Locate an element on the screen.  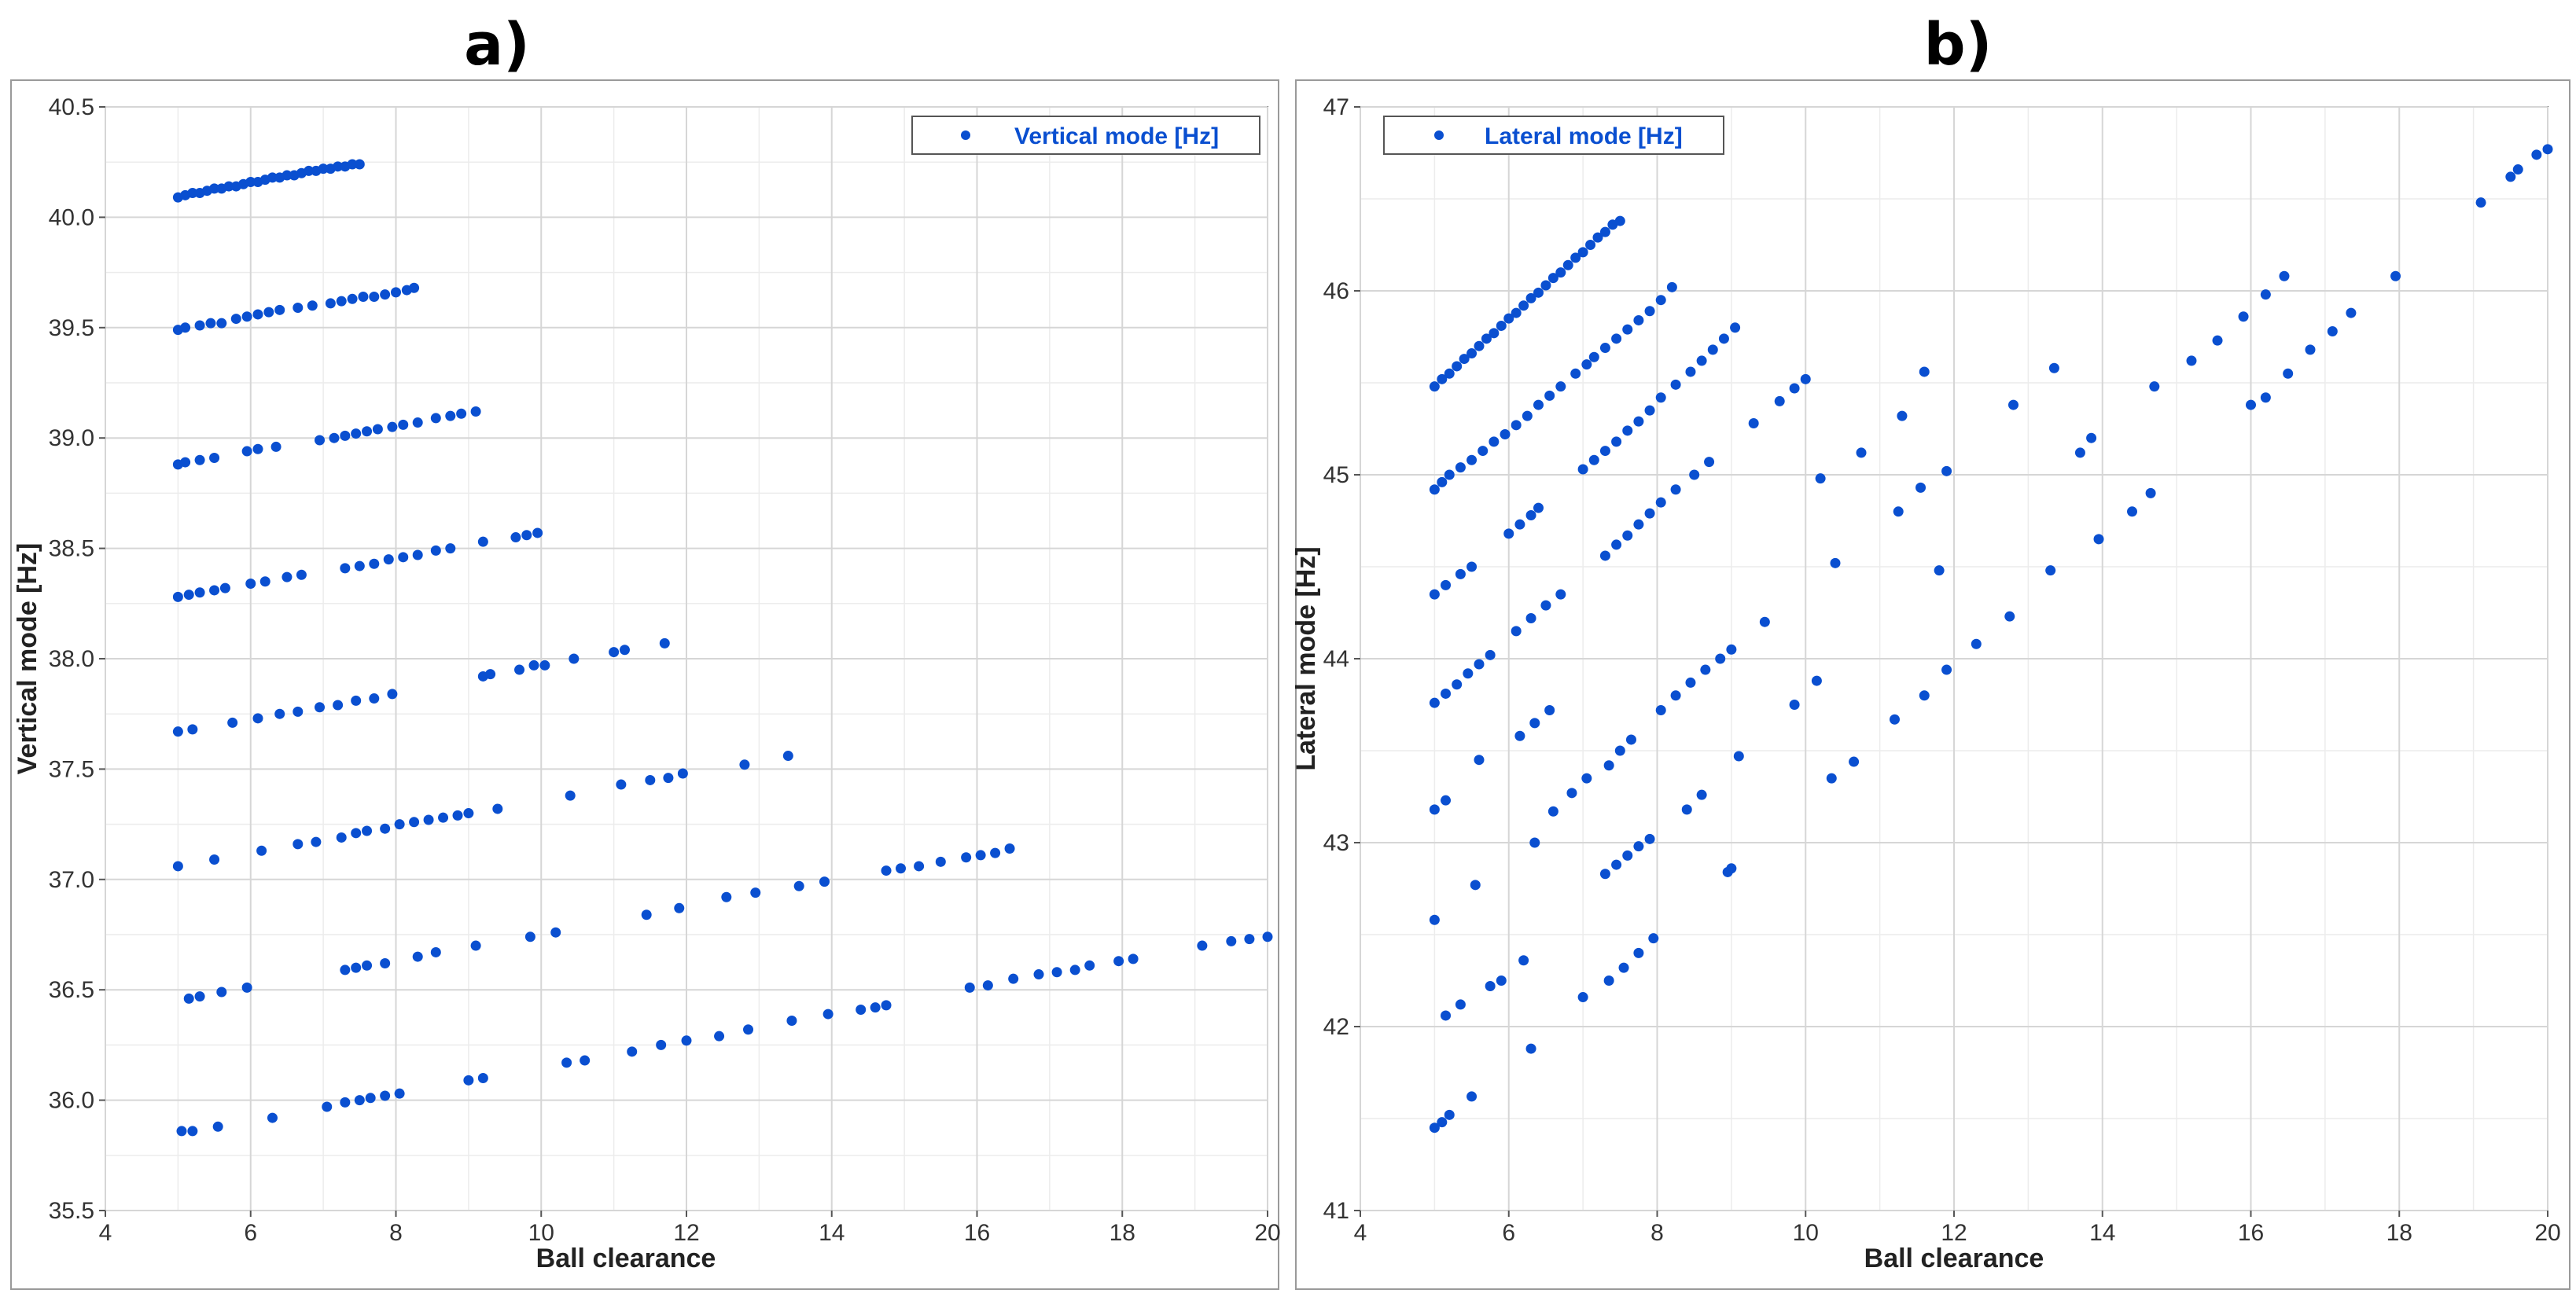
panel-a-legend: Vertical mode [Hz] is located at coordinates (1086, 135).